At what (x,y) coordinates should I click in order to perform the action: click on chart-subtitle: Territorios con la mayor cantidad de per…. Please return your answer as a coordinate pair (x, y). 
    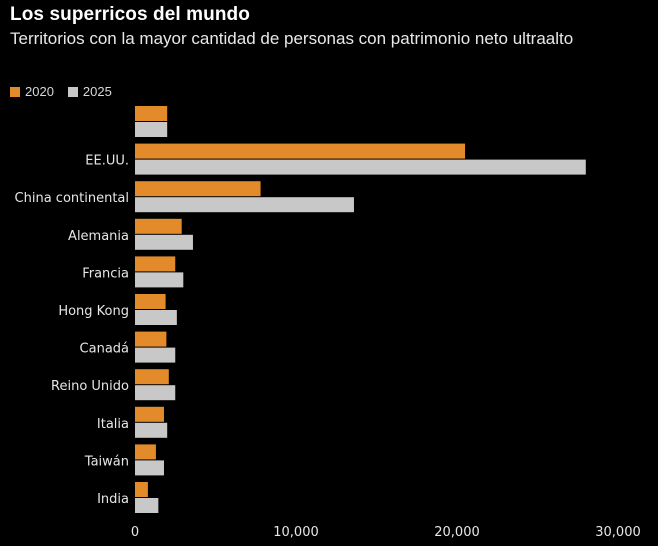
    Looking at the image, I should click on (292, 38).